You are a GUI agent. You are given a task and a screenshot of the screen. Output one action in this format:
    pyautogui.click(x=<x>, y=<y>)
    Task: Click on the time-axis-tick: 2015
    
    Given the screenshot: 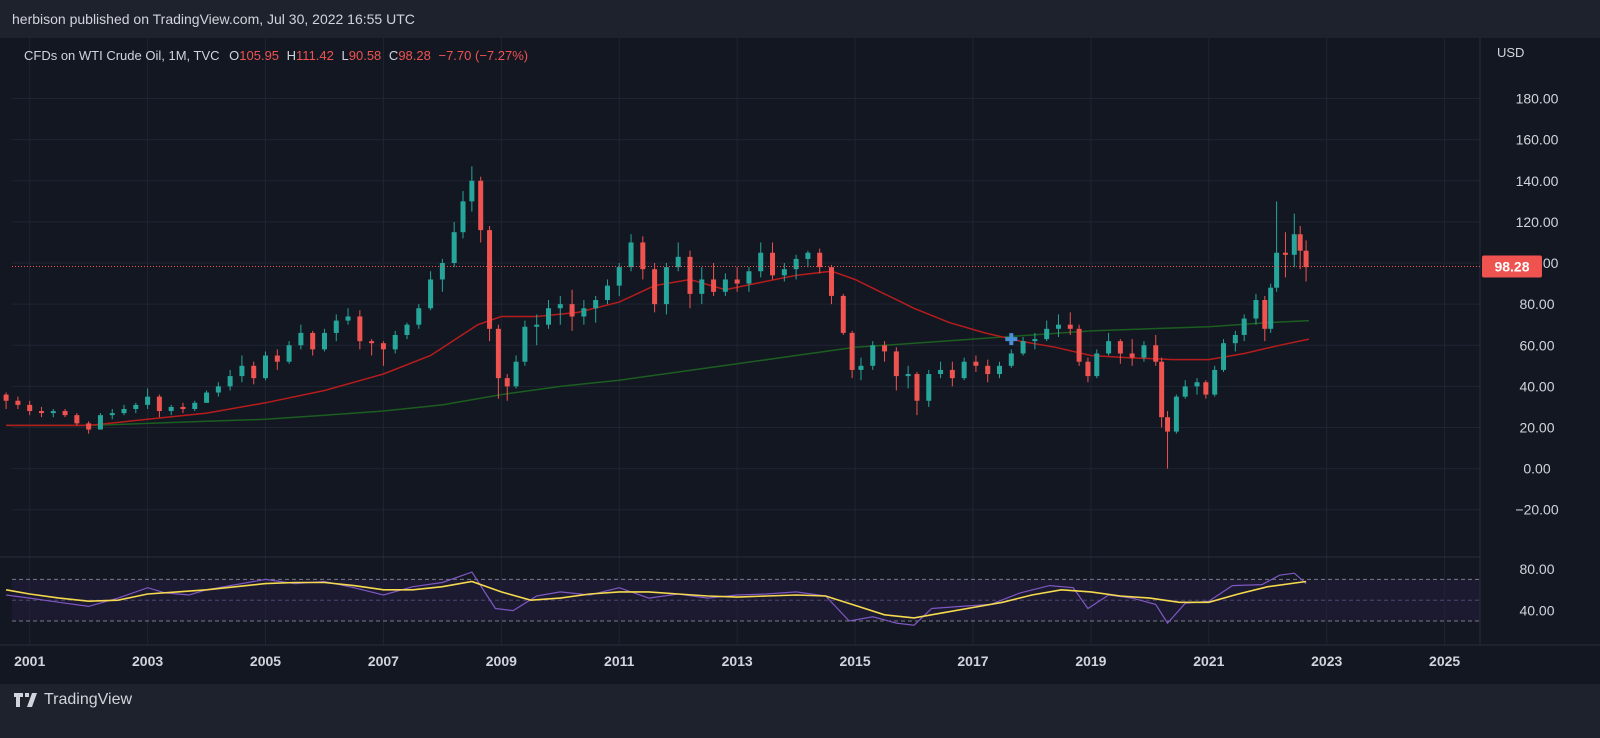 What is the action you would take?
    pyautogui.click(x=854, y=661)
    